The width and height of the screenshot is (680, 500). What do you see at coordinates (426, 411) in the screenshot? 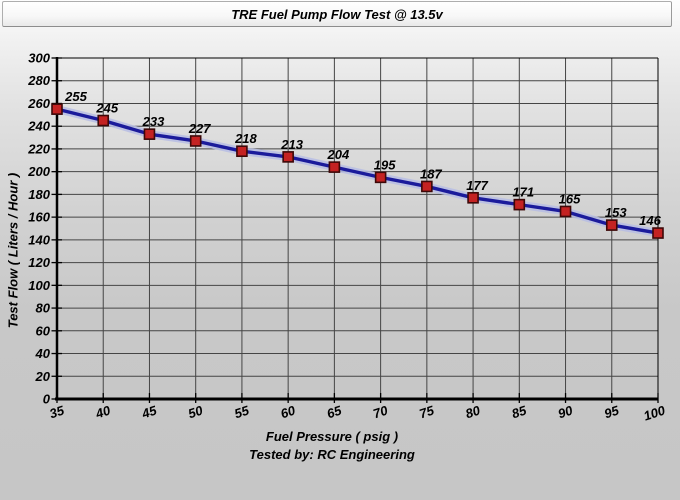
I see `x-tick-label: 75` at bounding box center [426, 411].